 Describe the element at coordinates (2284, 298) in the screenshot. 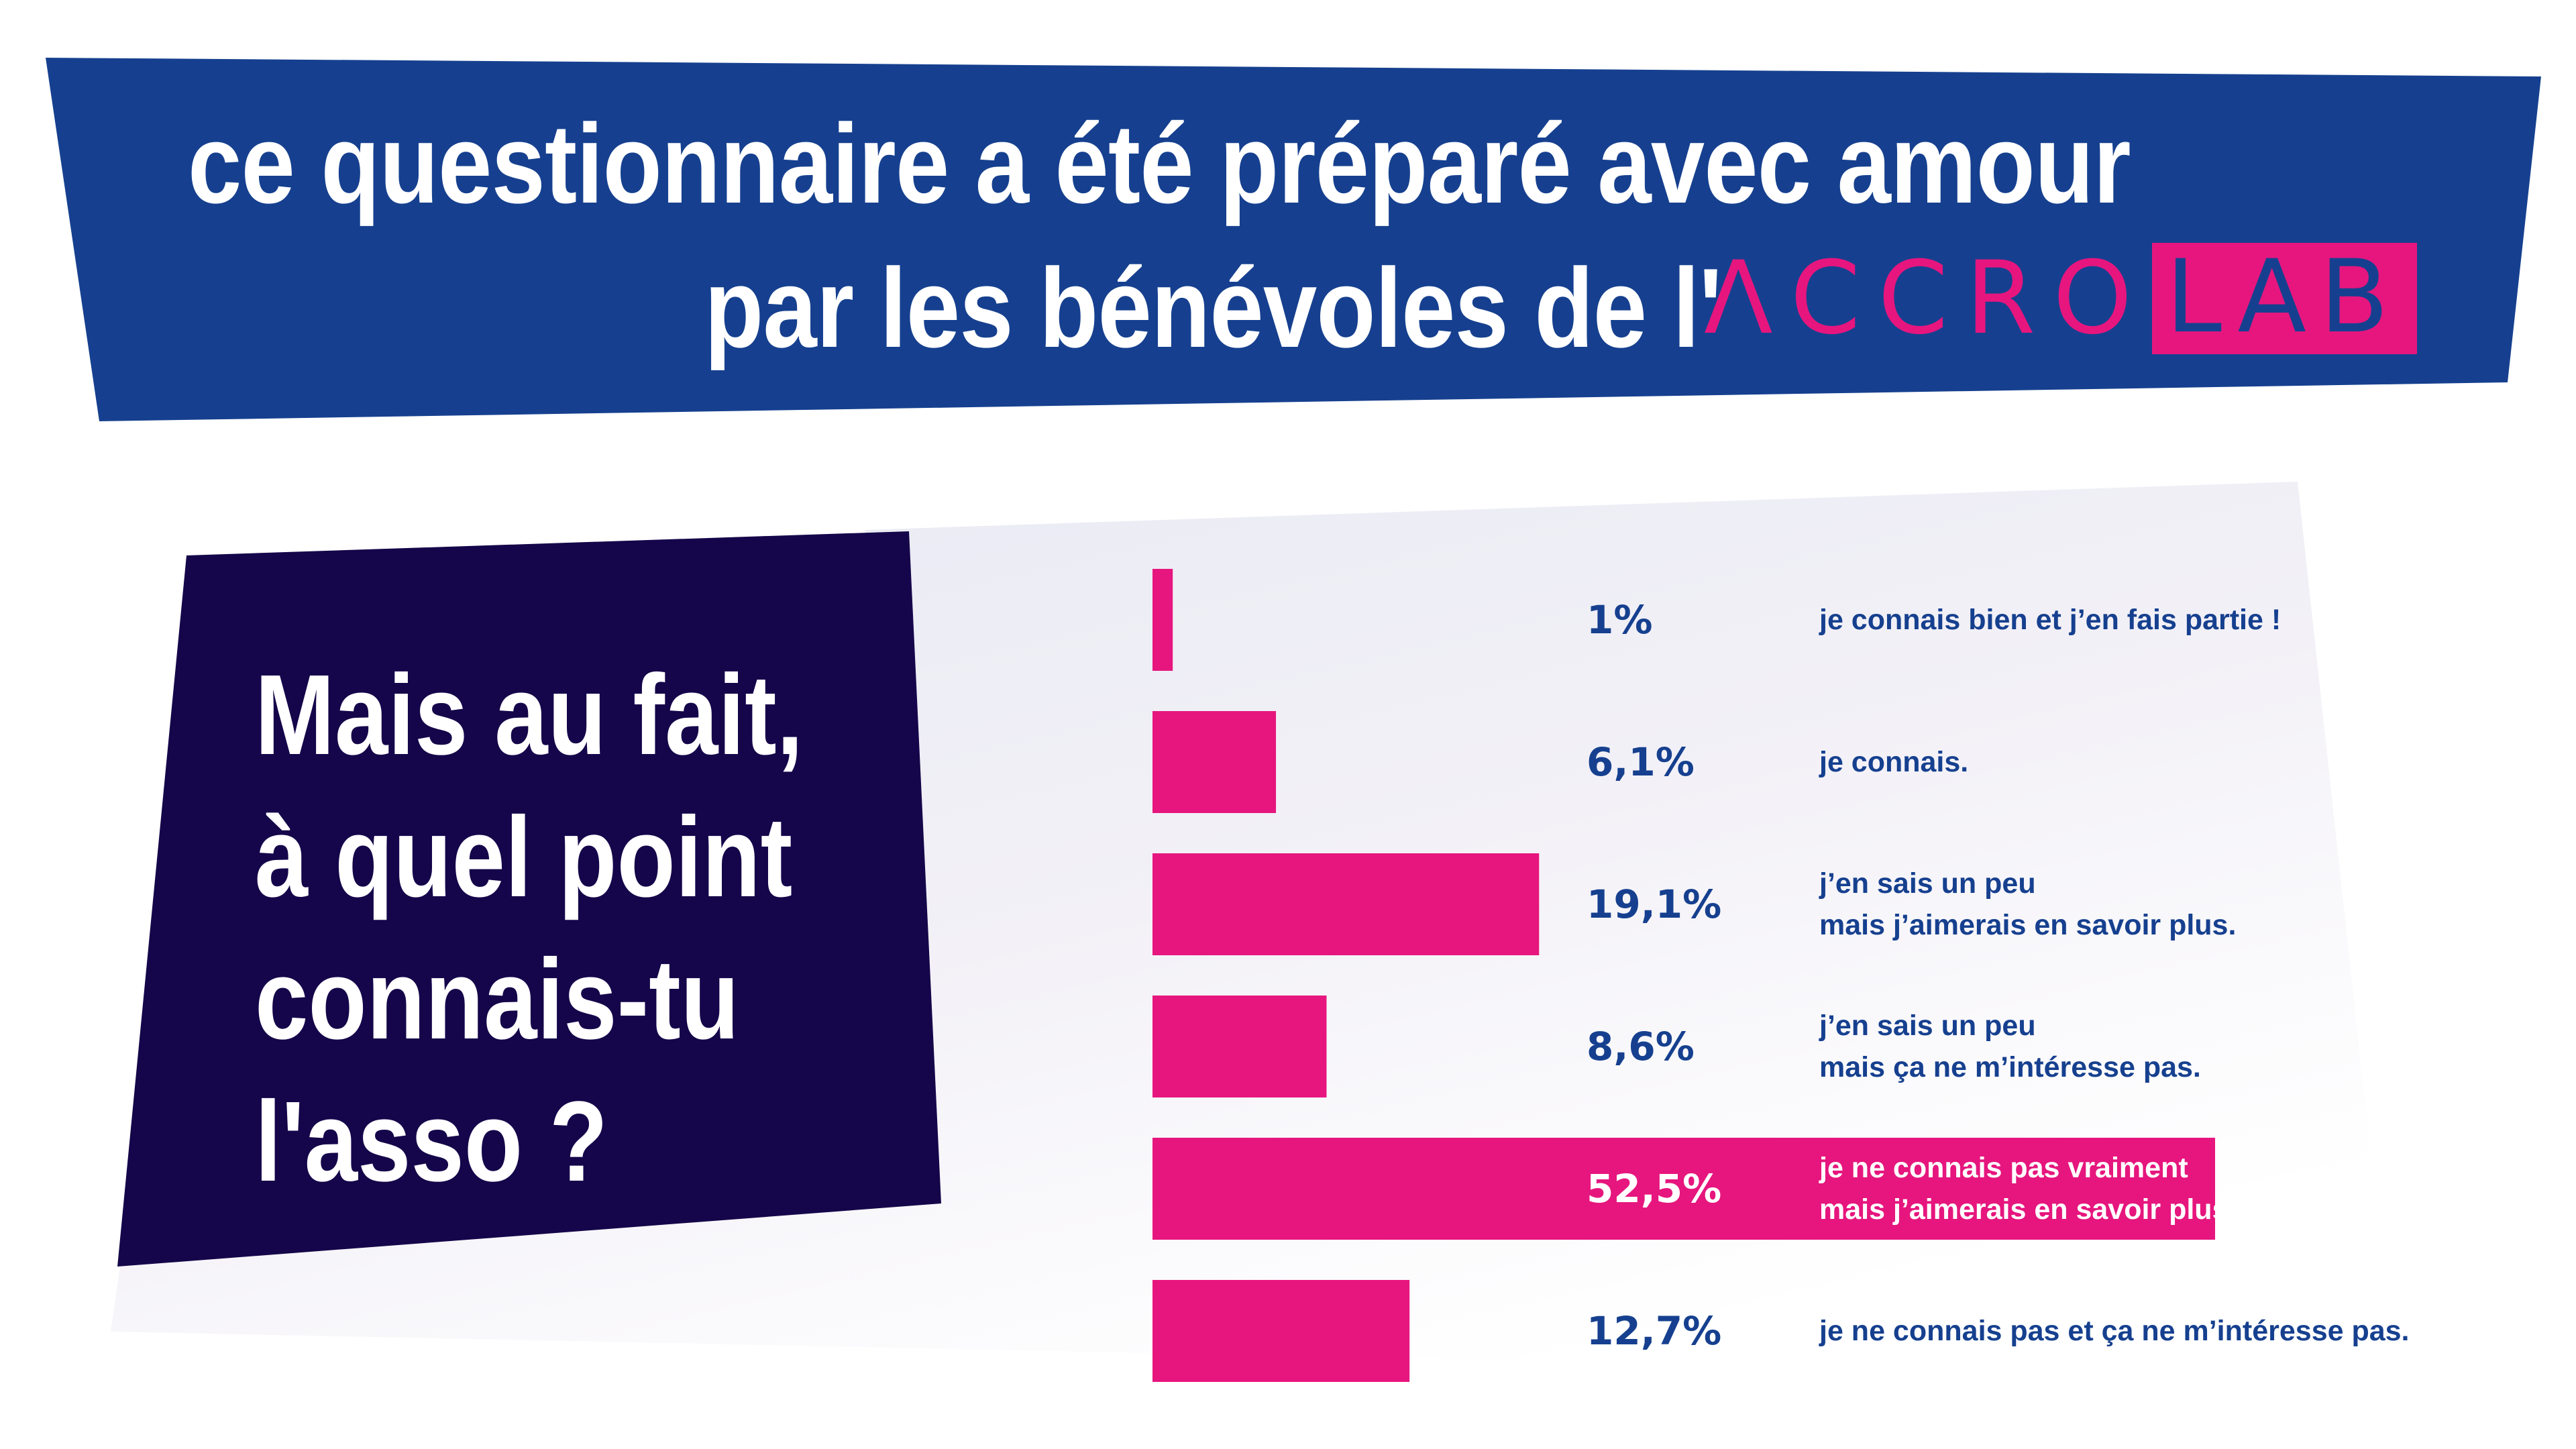

I see `logo-lab-text: LAB` at that location.